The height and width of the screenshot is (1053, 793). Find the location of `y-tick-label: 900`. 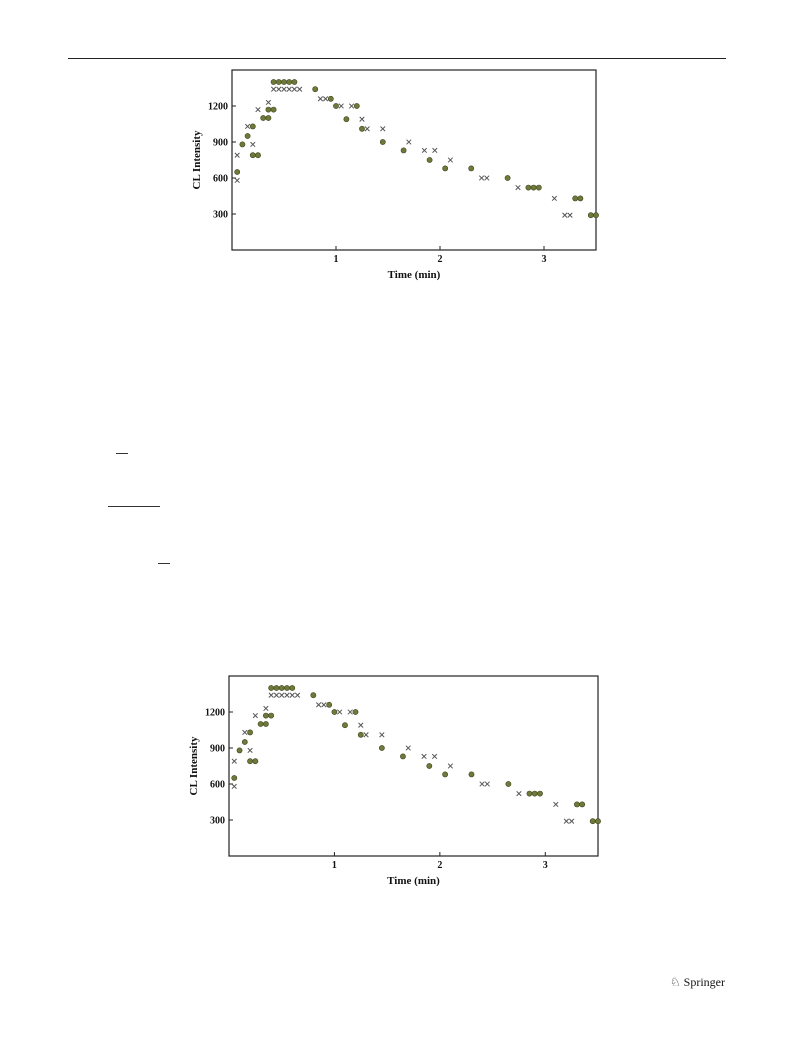

y-tick-label: 900 is located at coordinates (220, 143).